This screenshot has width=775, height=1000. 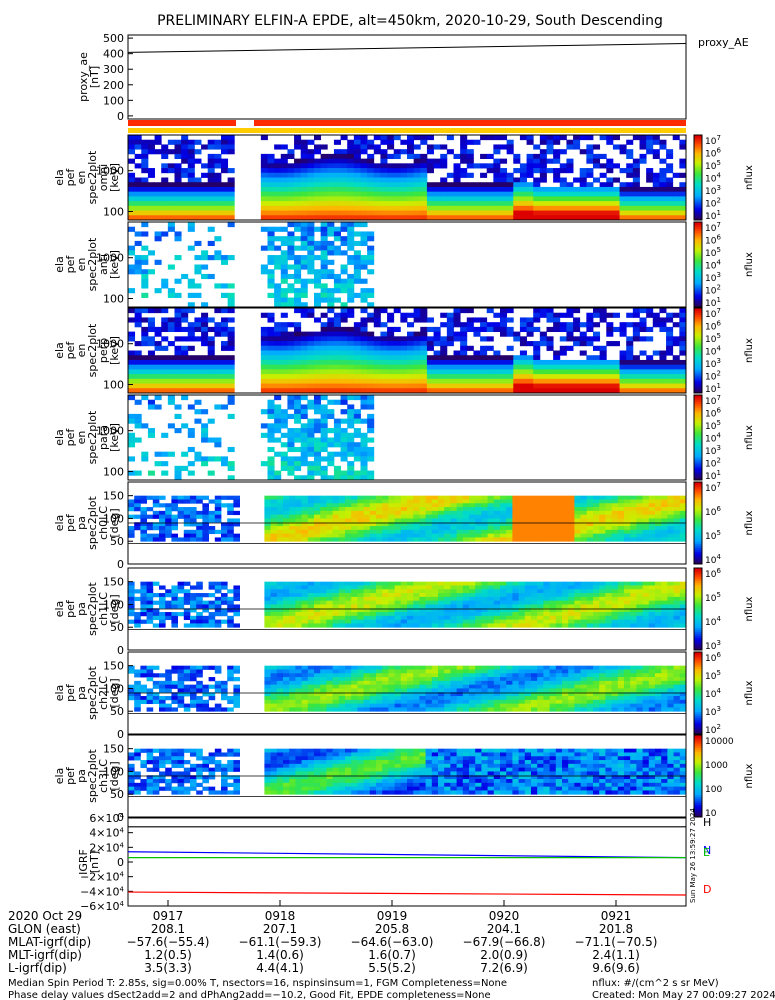 What do you see at coordinates (113, 100) in the screenshot?
I see `proxy-ae-tick-label: 100` at bounding box center [113, 100].